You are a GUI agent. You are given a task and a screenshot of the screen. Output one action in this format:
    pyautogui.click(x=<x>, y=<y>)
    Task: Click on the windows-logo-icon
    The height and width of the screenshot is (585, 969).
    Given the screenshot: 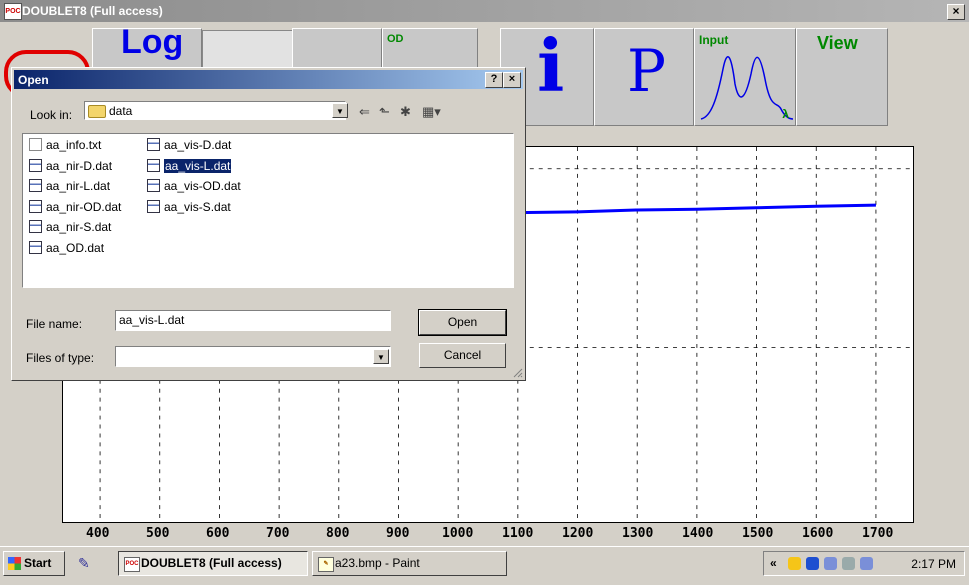 What is the action you would take?
    pyautogui.click(x=14, y=563)
    